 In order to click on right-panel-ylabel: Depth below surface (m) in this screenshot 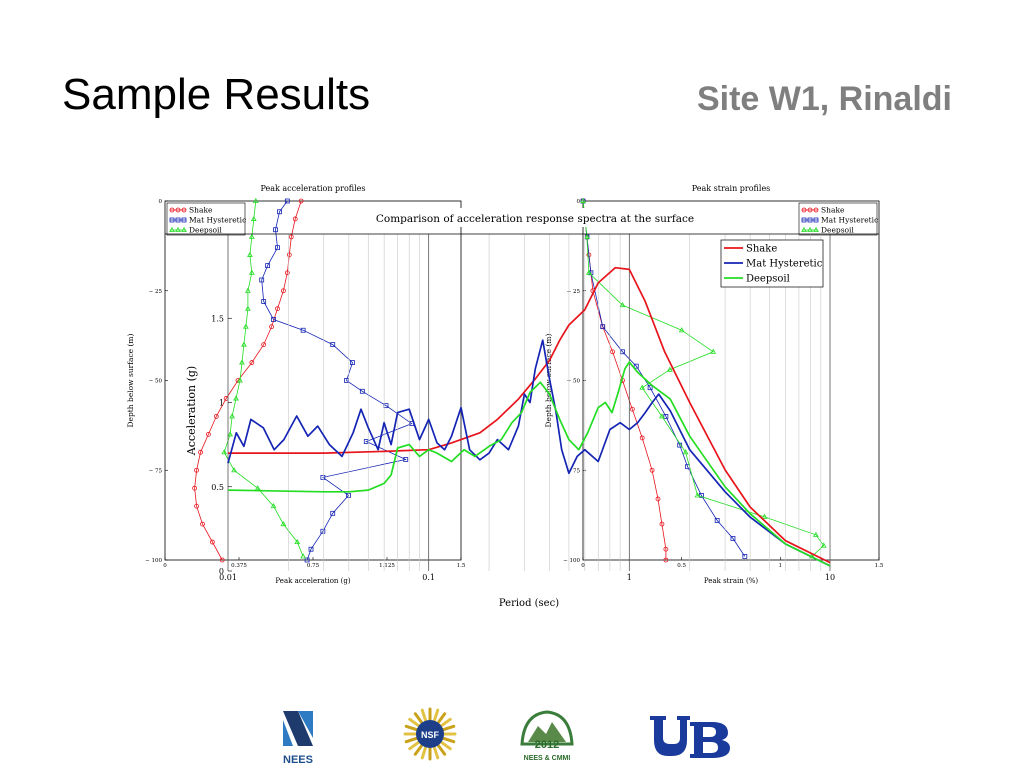, I will do `click(548, 380)`.